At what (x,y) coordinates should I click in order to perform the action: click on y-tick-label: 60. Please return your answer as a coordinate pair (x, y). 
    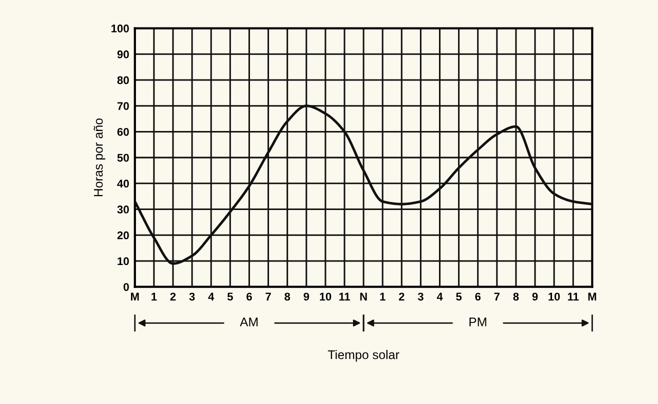
    Looking at the image, I should click on (123, 132).